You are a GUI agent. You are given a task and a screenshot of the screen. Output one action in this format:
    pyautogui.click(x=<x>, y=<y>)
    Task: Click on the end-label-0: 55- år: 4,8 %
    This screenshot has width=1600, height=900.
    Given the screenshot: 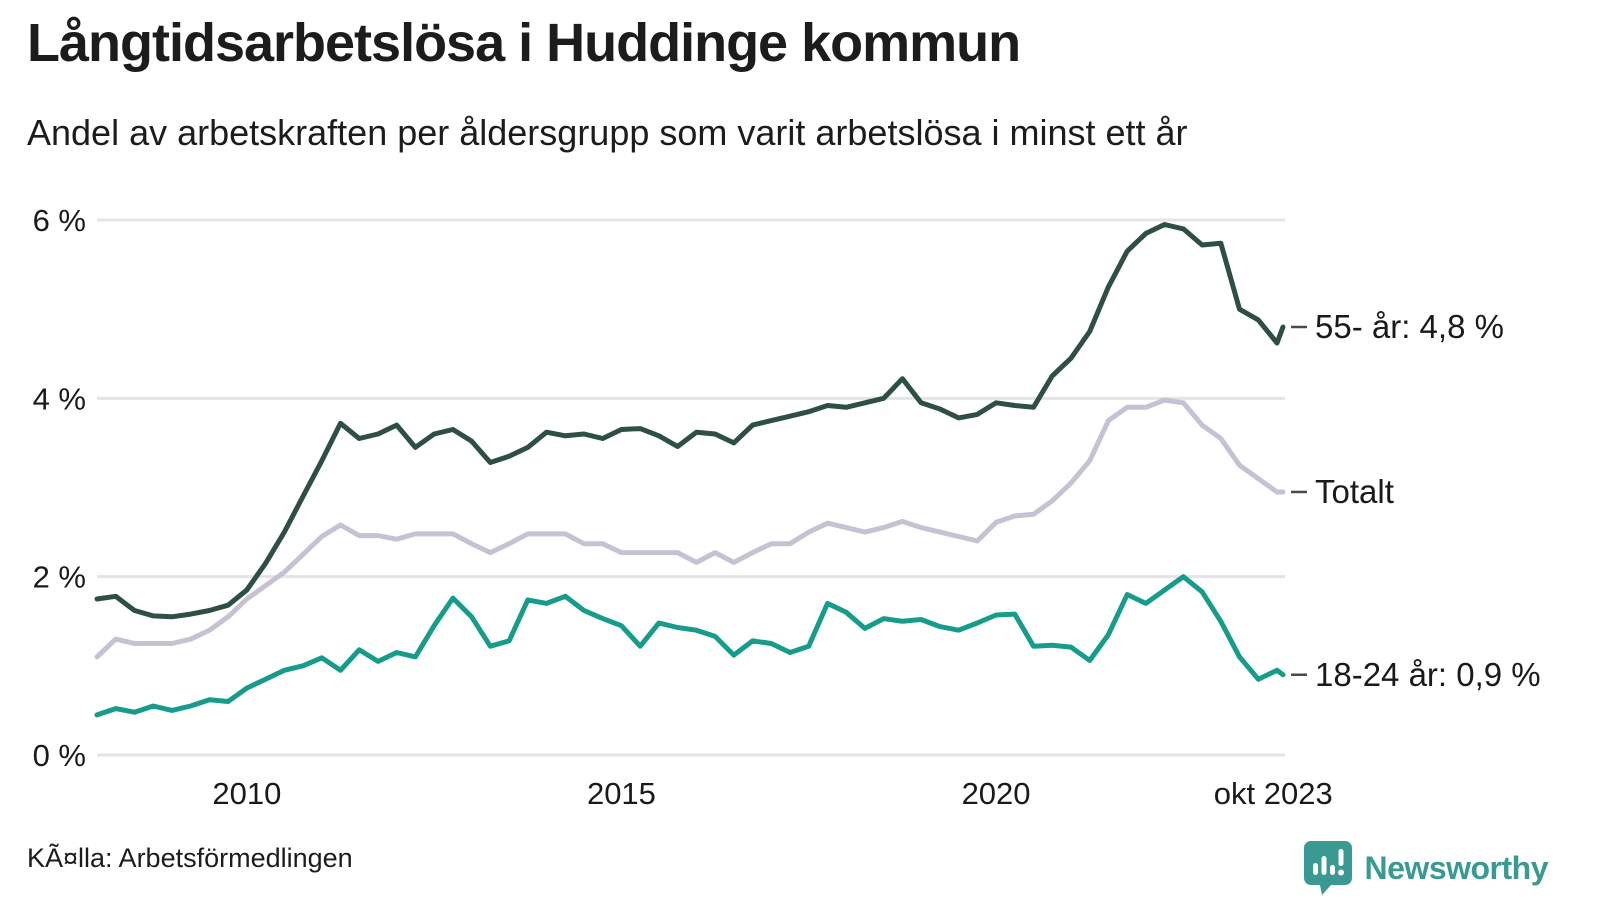 What is the action you would take?
    pyautogui.click(x=1409, y=326)
    